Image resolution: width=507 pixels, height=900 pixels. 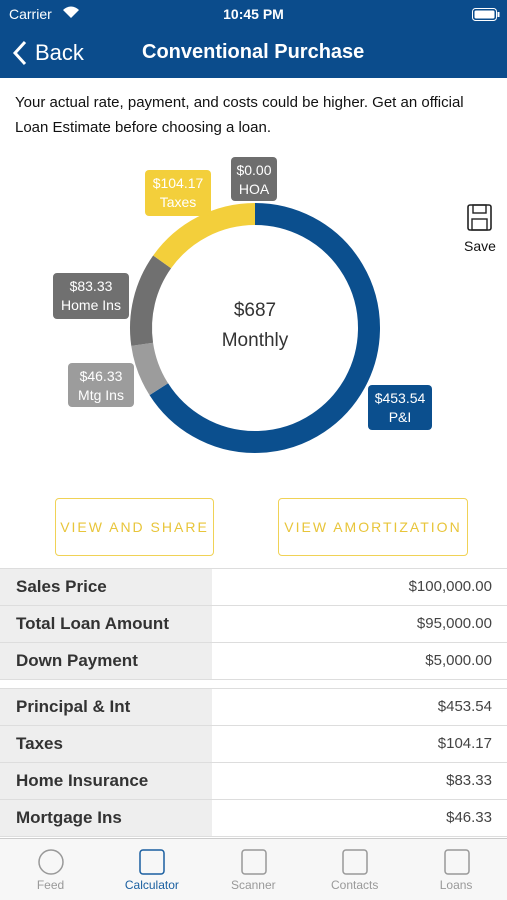 I want to click on row-label: Home Insurance, so click(x=106, y=781).